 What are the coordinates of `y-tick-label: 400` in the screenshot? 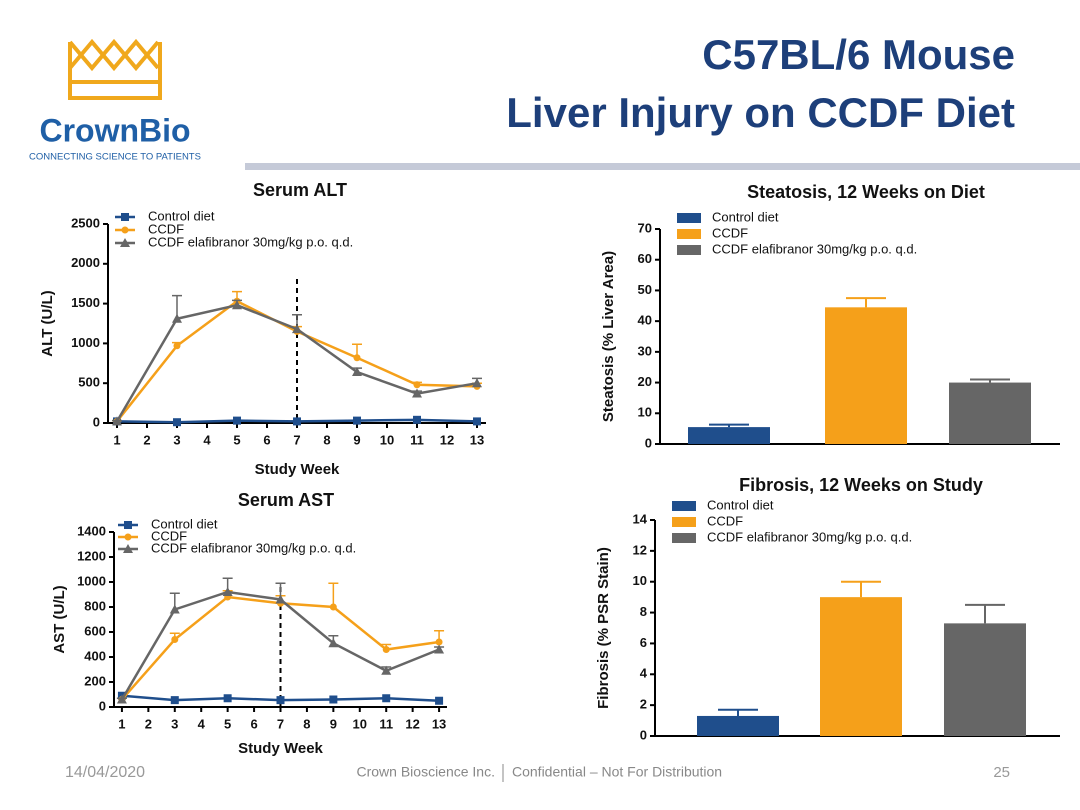 It's located at (95, 655).